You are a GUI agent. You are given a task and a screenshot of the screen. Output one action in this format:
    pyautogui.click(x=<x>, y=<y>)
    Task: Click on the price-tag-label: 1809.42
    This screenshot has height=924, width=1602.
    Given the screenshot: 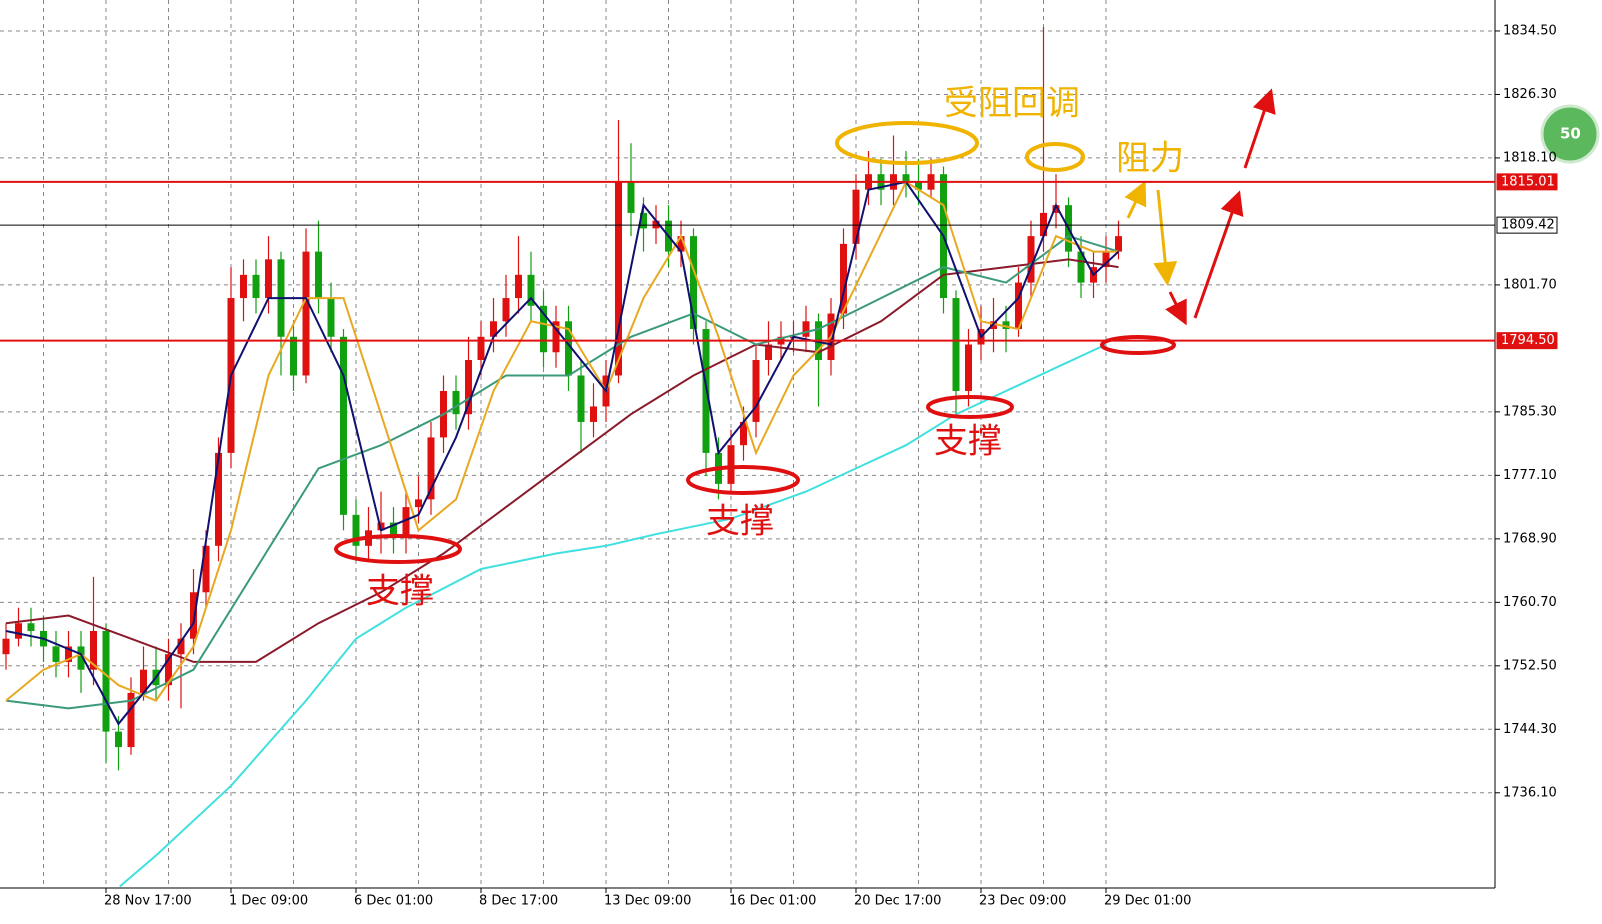 What is the action you would take?
    pyautogui.click(x=1528, y=225)
    